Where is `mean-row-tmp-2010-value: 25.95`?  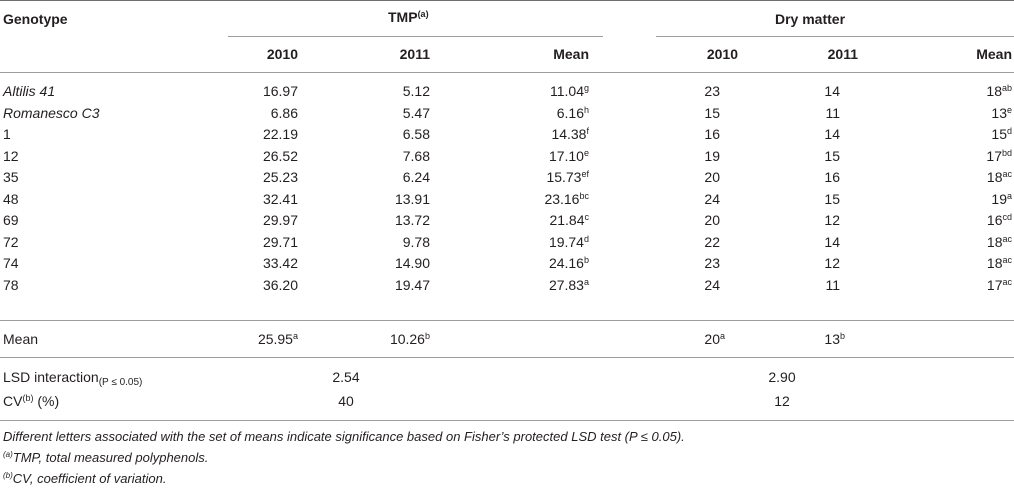
mean-row-tmp-2010-value: 25.95 is located at coordinates (275, 339).